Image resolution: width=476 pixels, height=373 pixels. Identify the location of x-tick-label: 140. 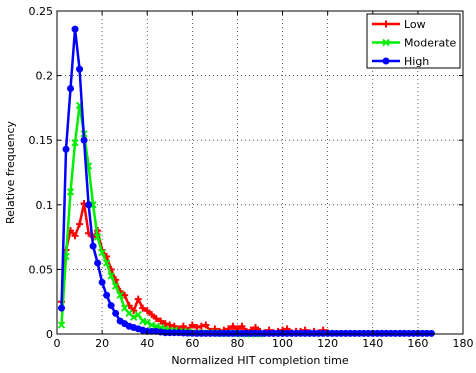
(372, 343).